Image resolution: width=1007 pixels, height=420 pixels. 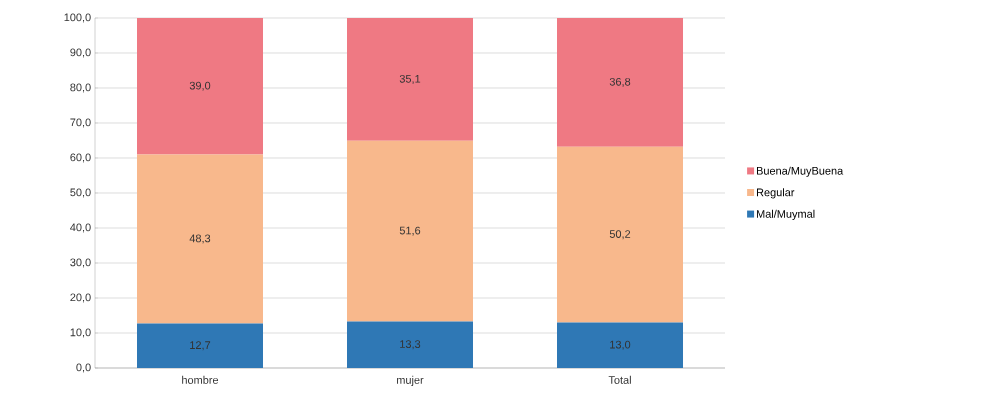 What do you see at coordinates (80, 158) in the screenshot?
I see `y-tick-label: 60,0` at bounding box center [80, 158].